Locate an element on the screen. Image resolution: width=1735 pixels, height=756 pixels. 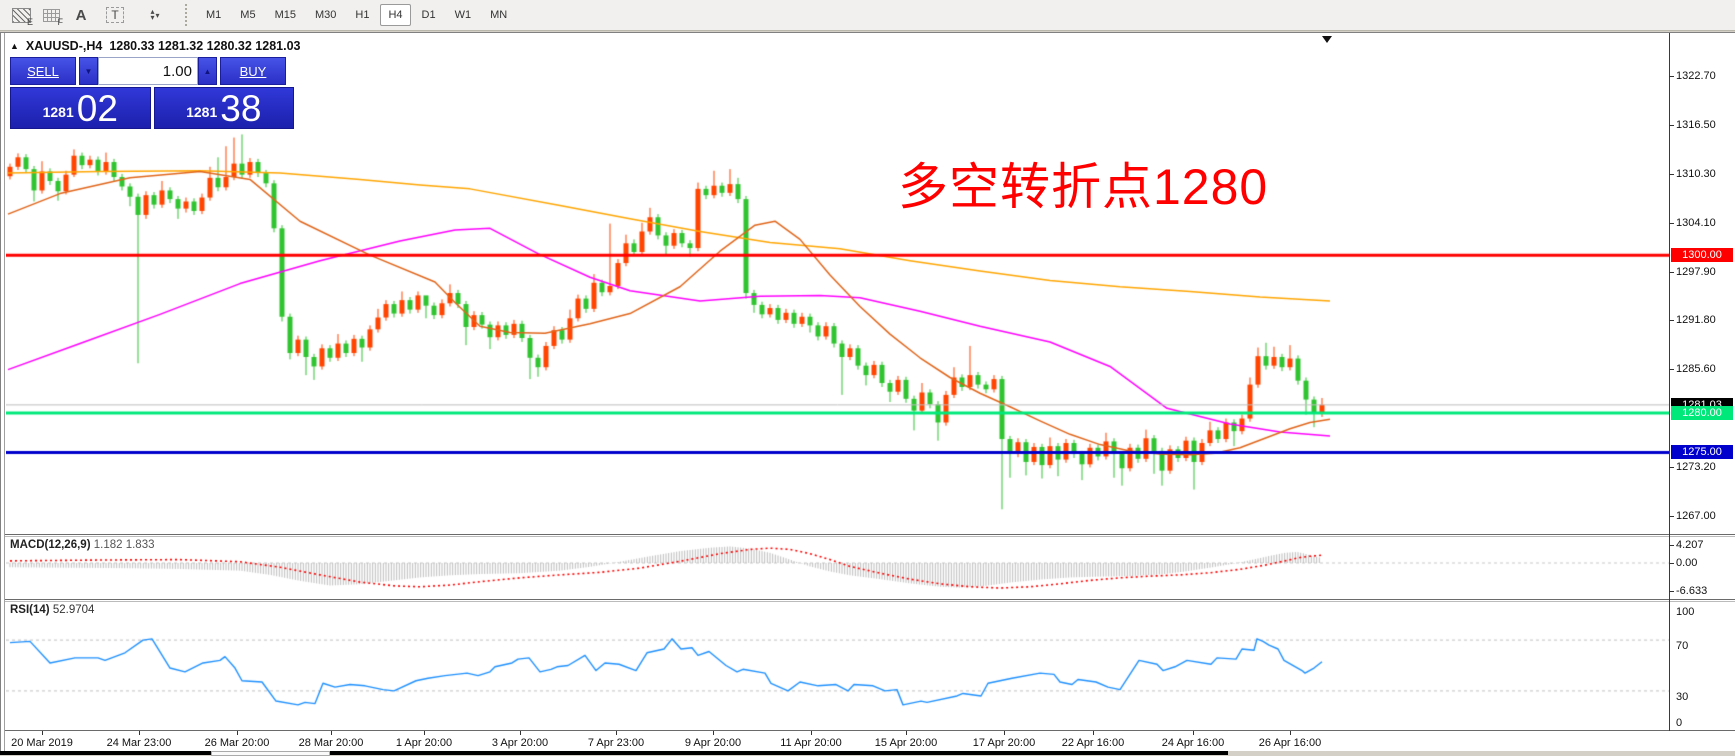
text-box-icon-label: T is located at coordinates (115, 15).